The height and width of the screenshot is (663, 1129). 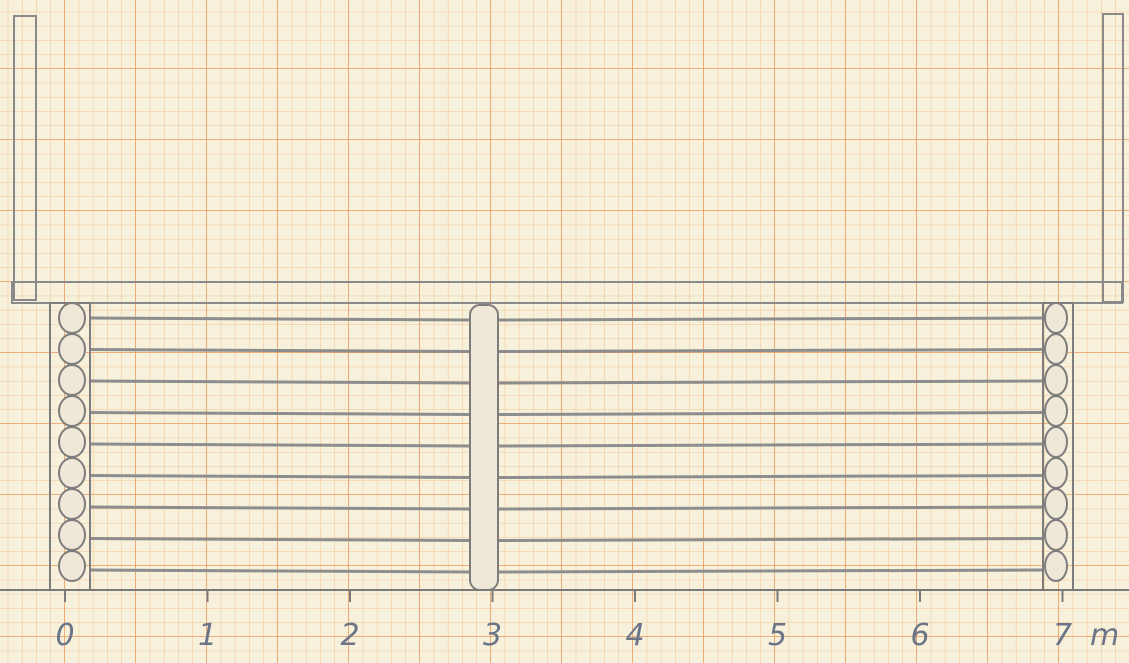 I want to click on scale-label: 3, so click(x=492, y=635).